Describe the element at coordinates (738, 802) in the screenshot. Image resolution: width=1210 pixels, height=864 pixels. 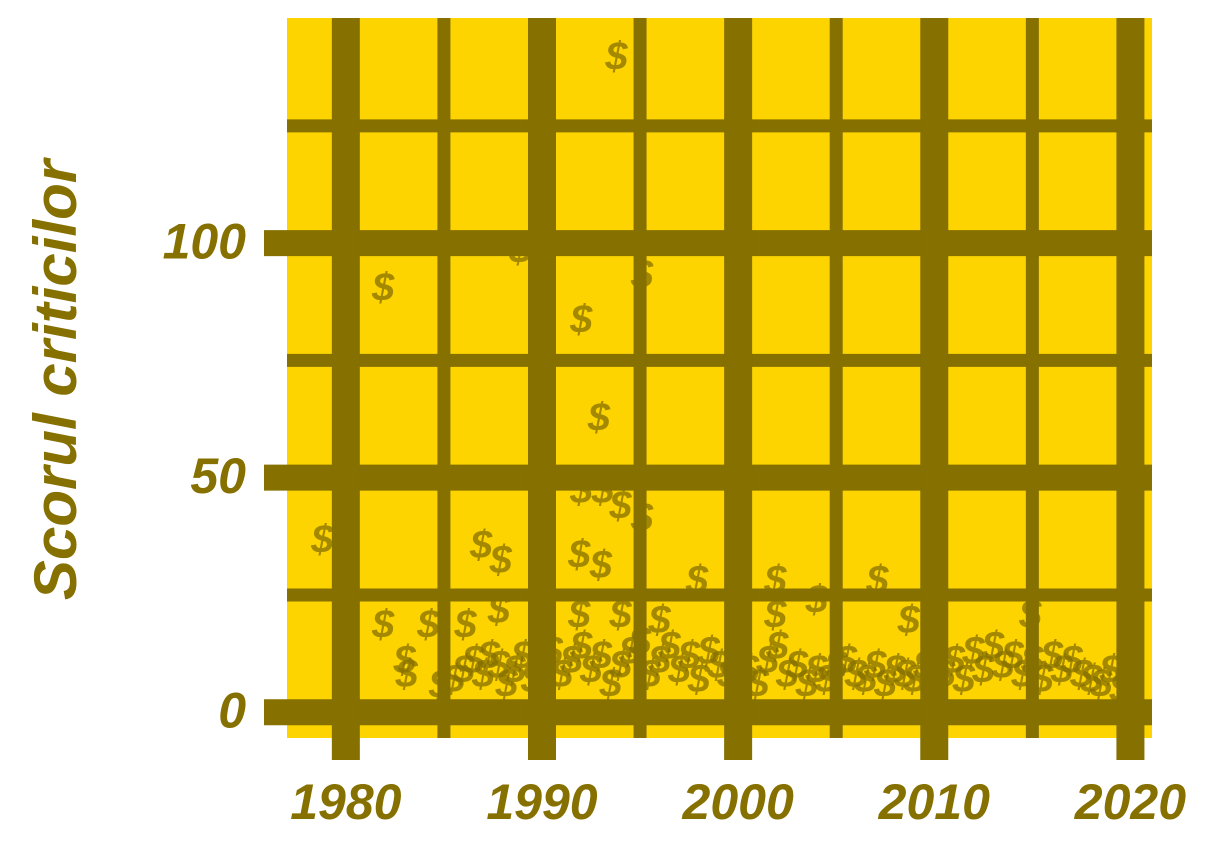
I see `x-tick-label: 2000` at that location.